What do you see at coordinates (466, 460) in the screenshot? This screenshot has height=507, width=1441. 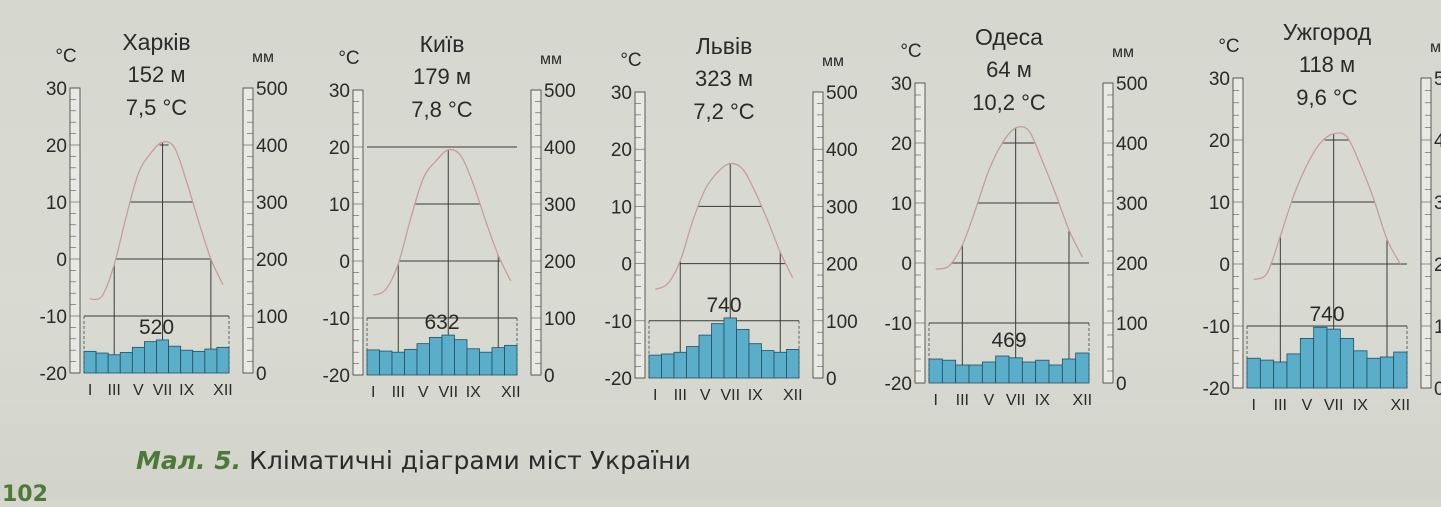 I see `caption-text: Кліматичні діаграми міст України` at bounding box center [466, 460].